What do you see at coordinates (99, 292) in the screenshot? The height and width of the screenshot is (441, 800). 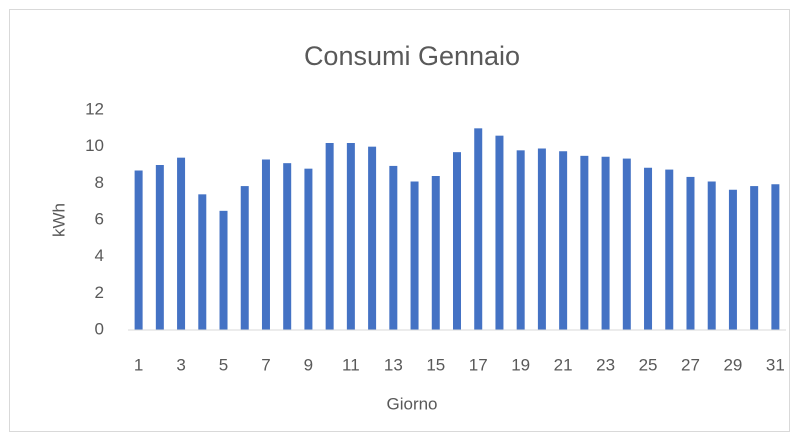 I see `y-tick-label: 2` at bounding box center [99, 292].